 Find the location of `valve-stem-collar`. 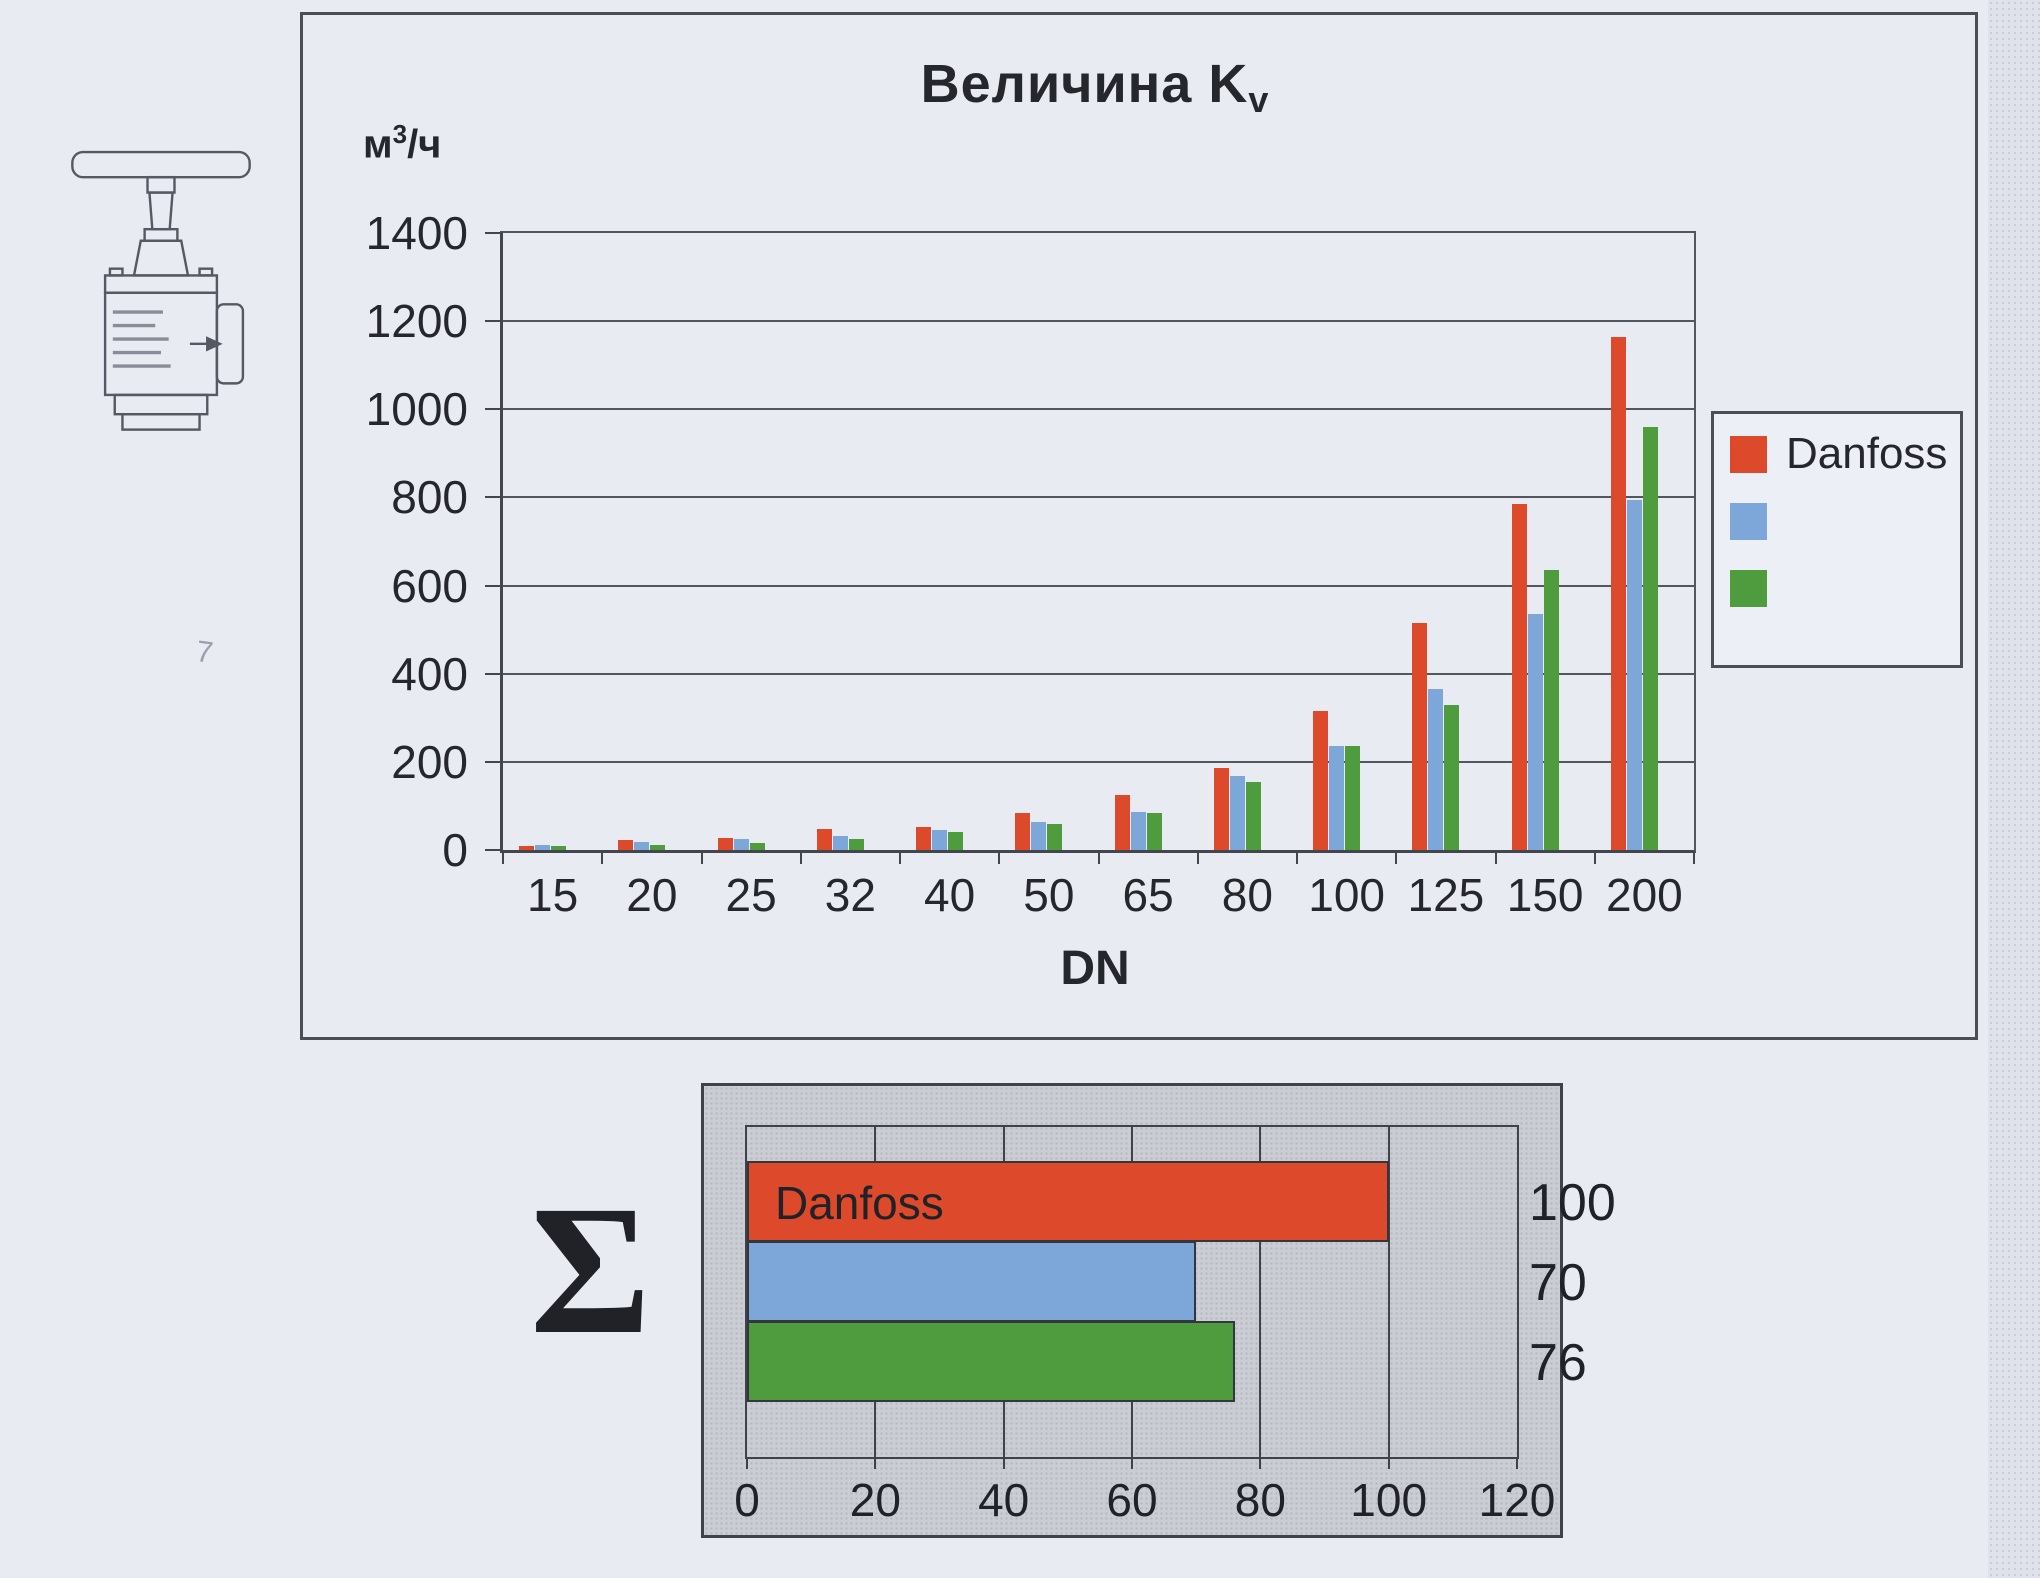

valve-stem-collar is located at coordinates (161, 234).